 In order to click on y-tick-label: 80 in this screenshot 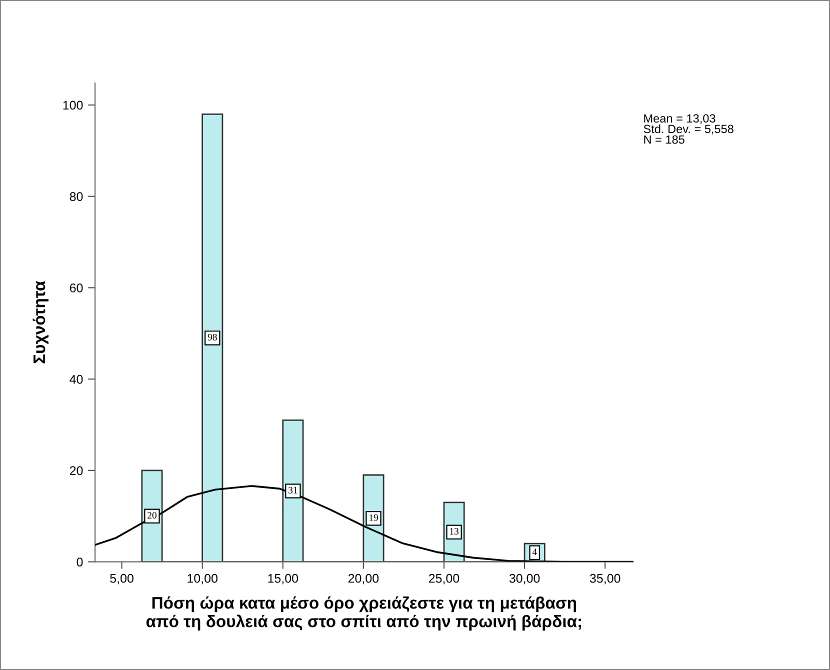, I will do `click(76, 197)`.